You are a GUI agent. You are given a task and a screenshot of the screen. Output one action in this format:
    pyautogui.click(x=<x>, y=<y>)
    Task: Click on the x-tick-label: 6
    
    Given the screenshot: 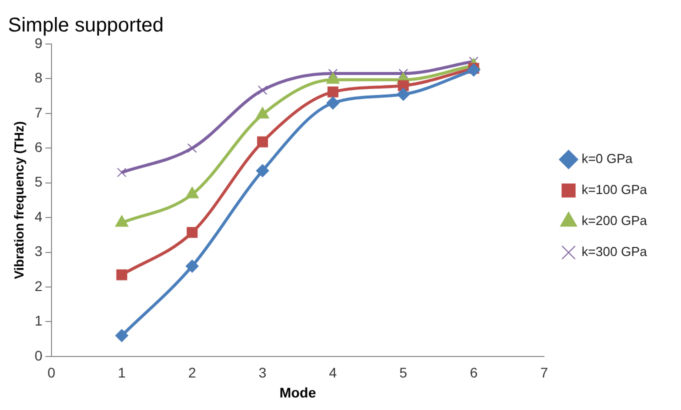 What is the action you would take?
    pyautogui.click(x=474, y=372)
    